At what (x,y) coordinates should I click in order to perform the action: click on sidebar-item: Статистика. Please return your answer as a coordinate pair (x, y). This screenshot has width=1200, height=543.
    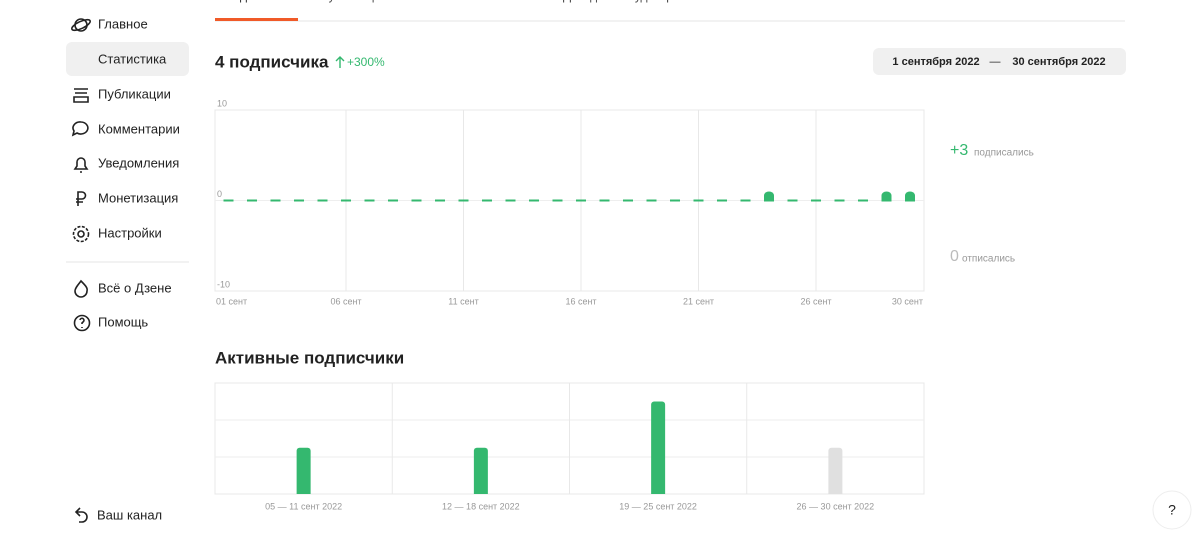
    Looking at the image, I should click on (132, 58).